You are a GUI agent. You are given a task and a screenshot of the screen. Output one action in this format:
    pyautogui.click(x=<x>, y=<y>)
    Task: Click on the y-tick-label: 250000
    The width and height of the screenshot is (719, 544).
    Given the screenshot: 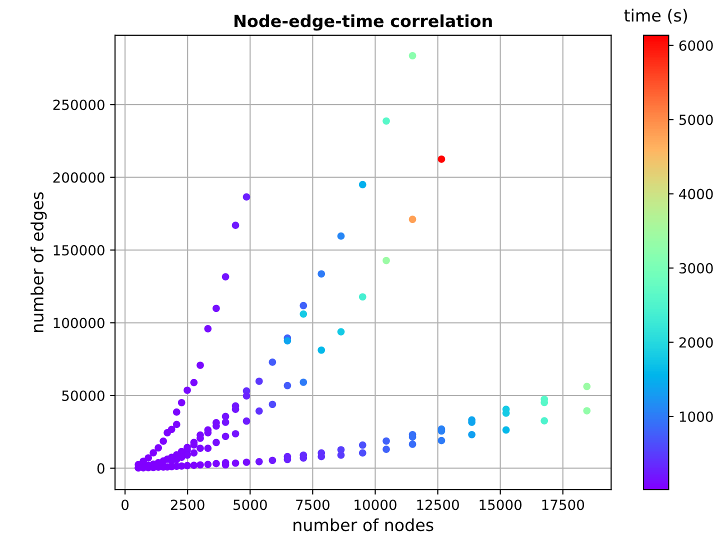 What is the action you would take?
    pyautogui.click(x=78, y=105)
    